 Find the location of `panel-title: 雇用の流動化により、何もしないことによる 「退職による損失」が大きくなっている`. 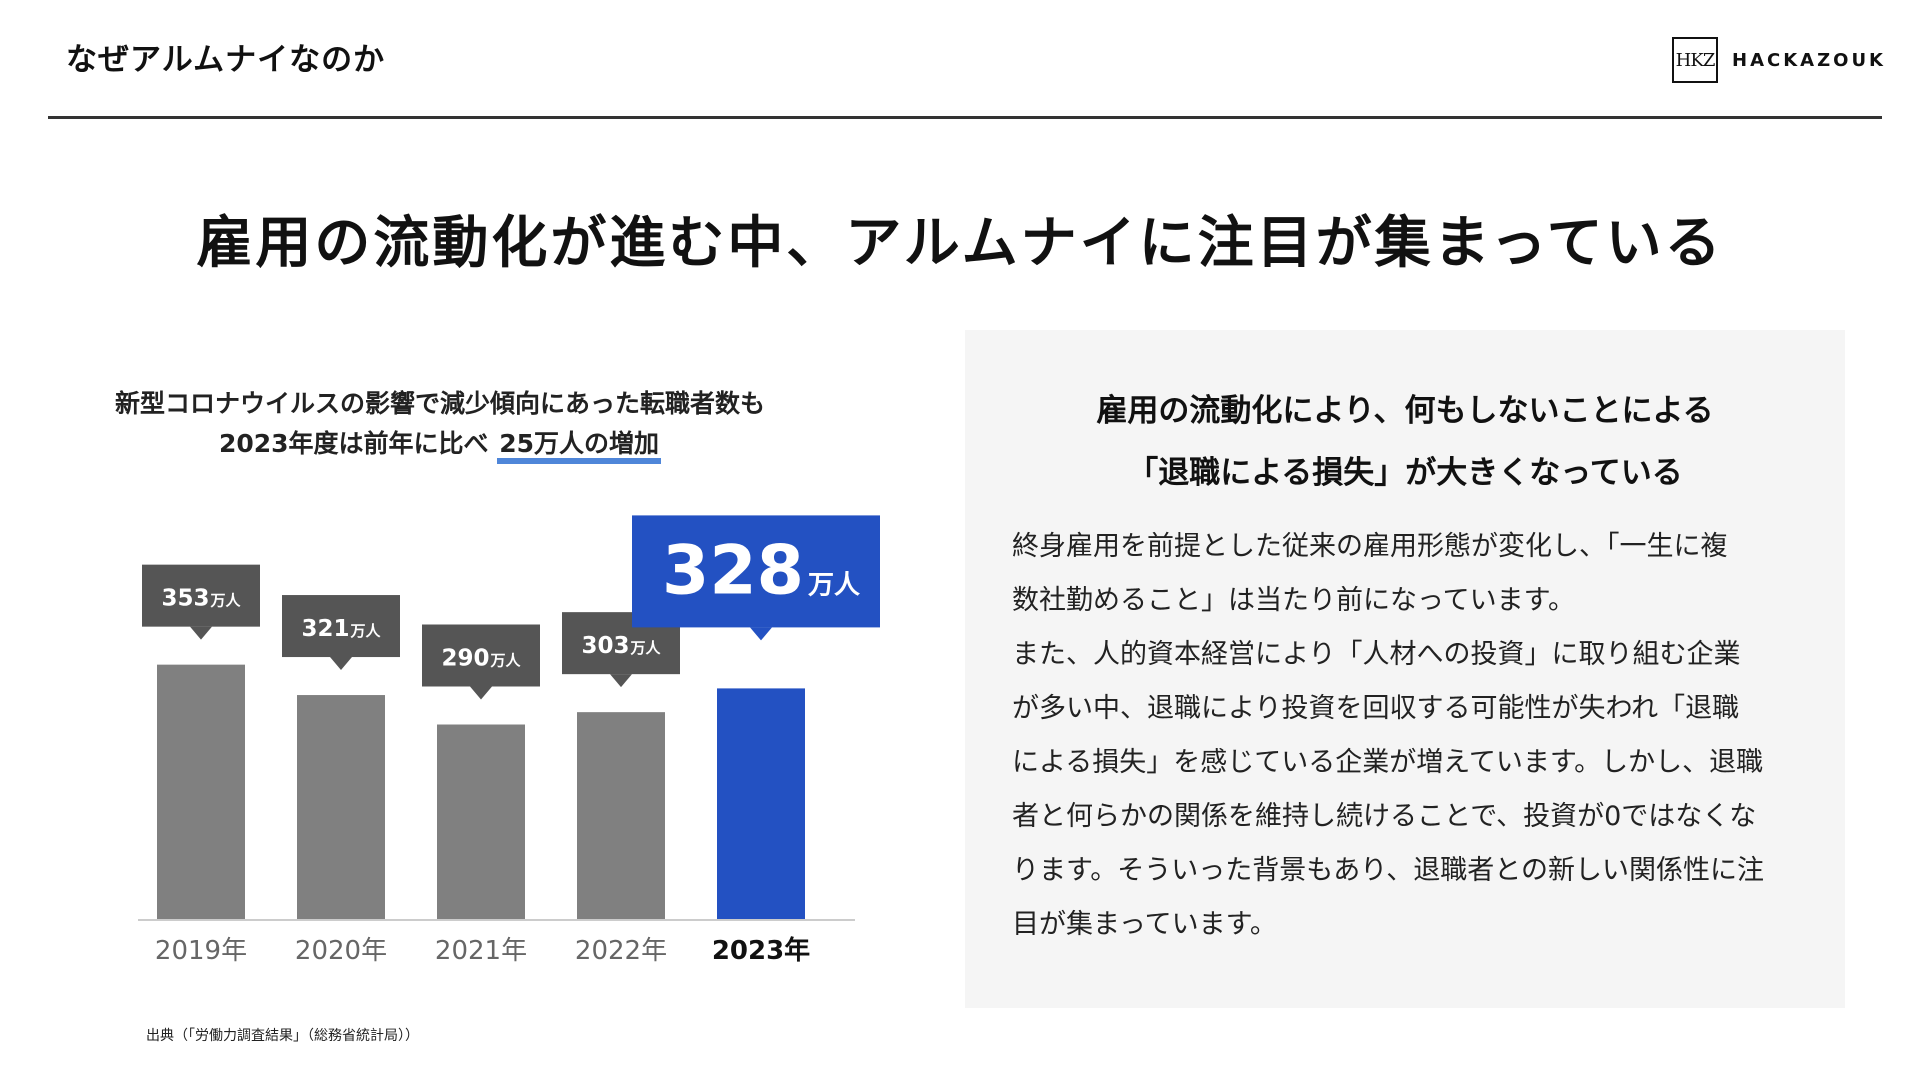

panel-title: 雇用の流動化により、何もしないことによる 「退職による損失」が大きくなっている is located at coordinates (1405, 442).